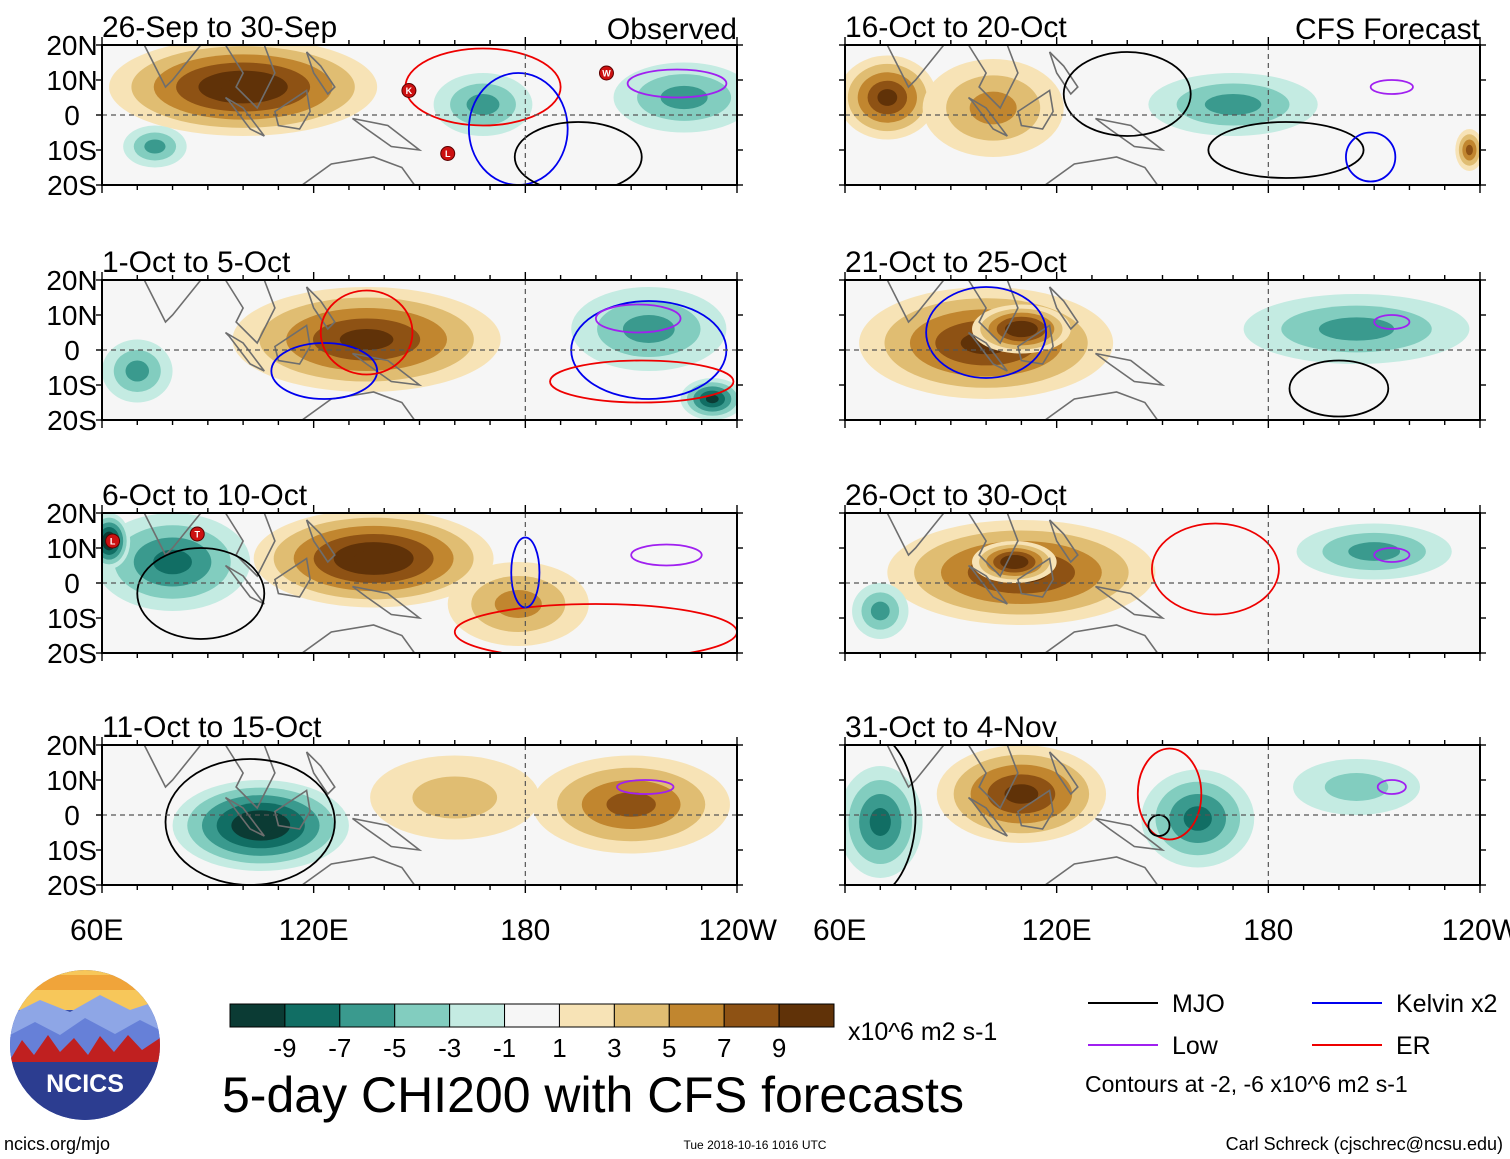 This screenshot has width=1510, height=1159. I want to click on y-tick-label: 10S, so click(72, 850).